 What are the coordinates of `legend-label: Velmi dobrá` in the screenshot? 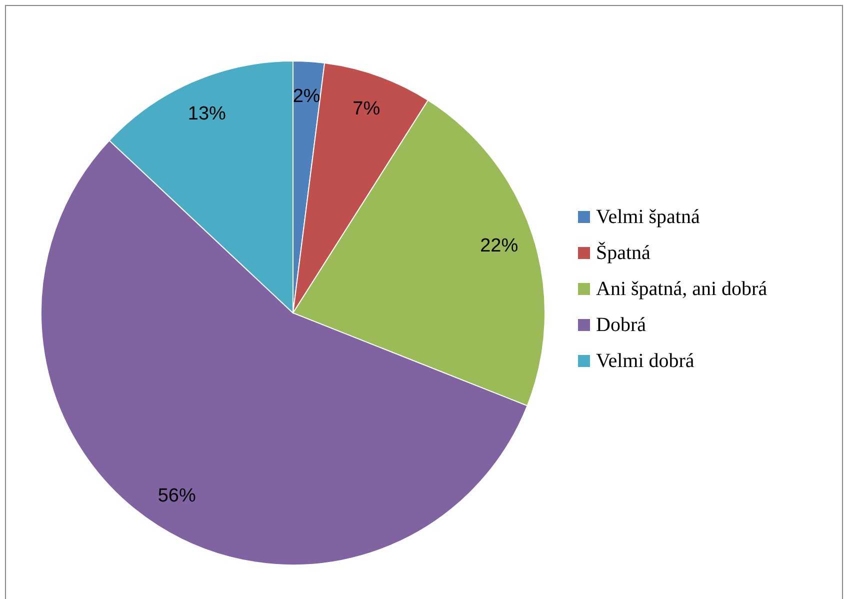 It's located at (645, 361).